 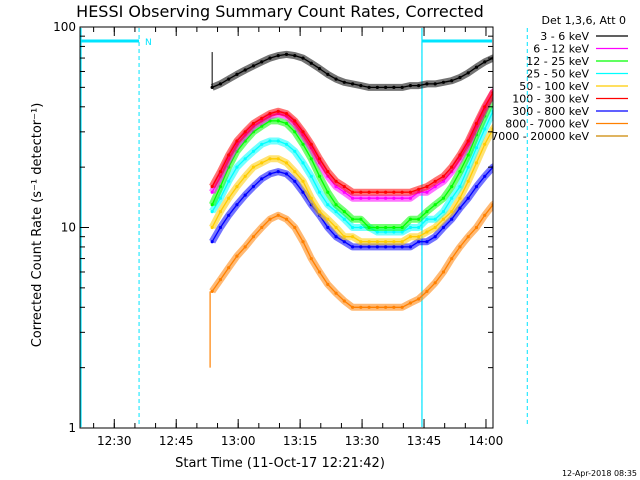 What do you see at coordinates (351, 142) in the screenshot?
I see `series-100-300-kev` at bounding box center [351, 142].